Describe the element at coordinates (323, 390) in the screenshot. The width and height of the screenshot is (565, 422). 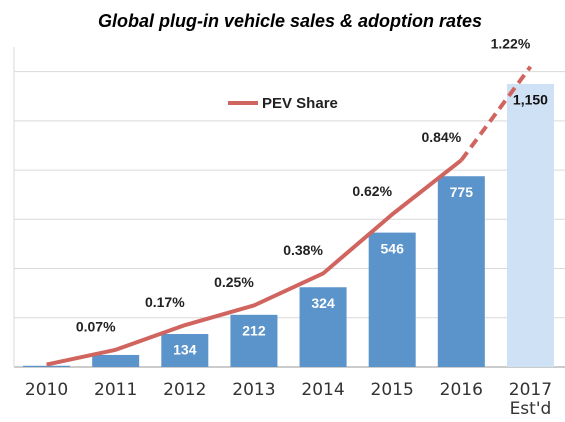
I see `x-tick-label: 2014` at that location.